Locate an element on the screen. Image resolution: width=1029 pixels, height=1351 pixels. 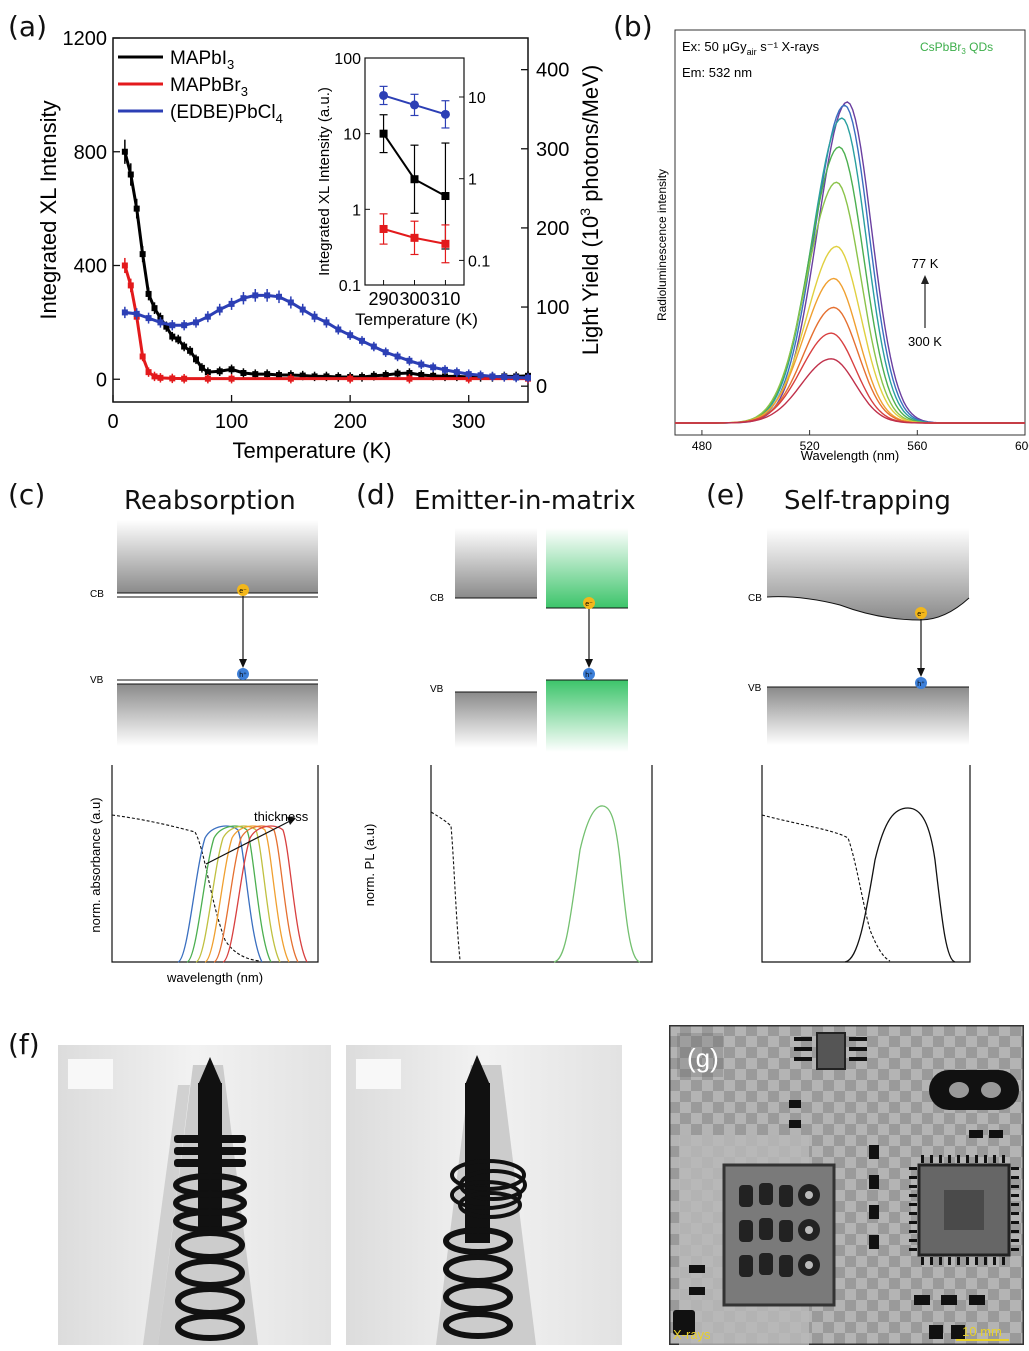
b-xtick-label: 520 is located at coordinates (810, 446).